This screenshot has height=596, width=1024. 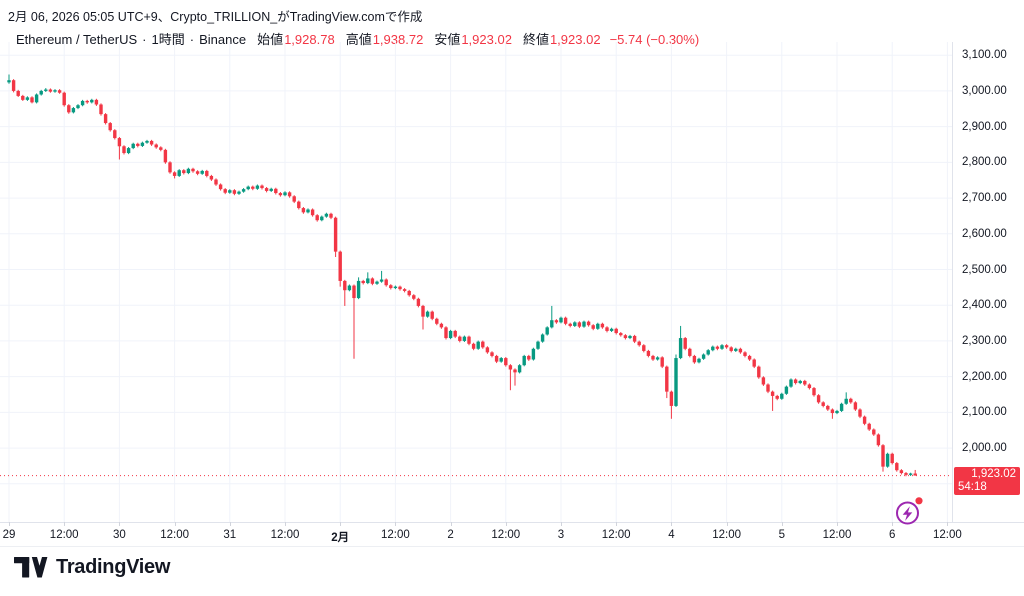 What do you see at coordinates (31, 566) in the screenshot?
I see `tradingview-logo-mark` at bounding box center [31, 566].